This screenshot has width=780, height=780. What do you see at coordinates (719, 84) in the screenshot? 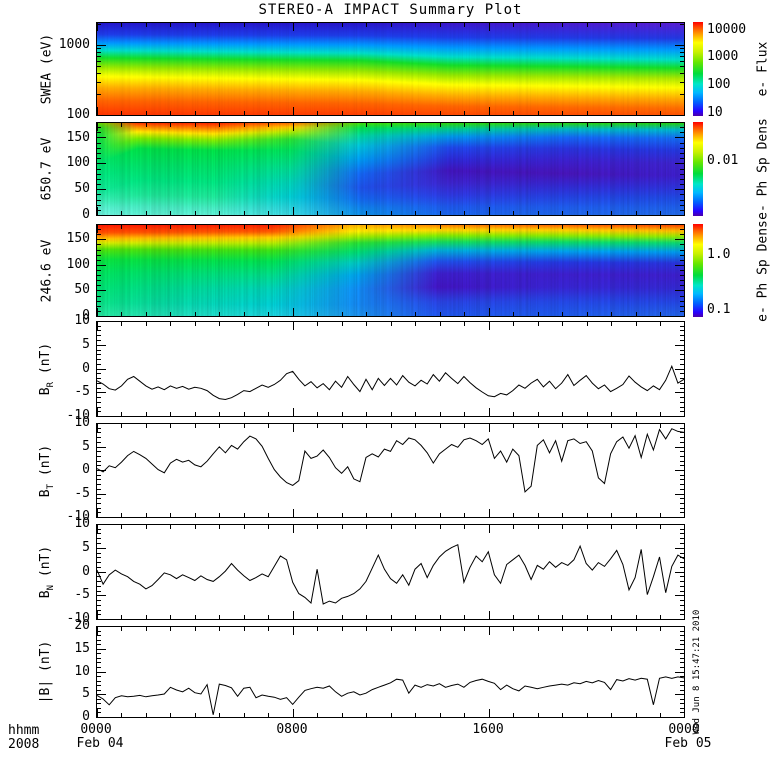
I see `colorbar-tick-label: 100` at bounding box center [719, 84].